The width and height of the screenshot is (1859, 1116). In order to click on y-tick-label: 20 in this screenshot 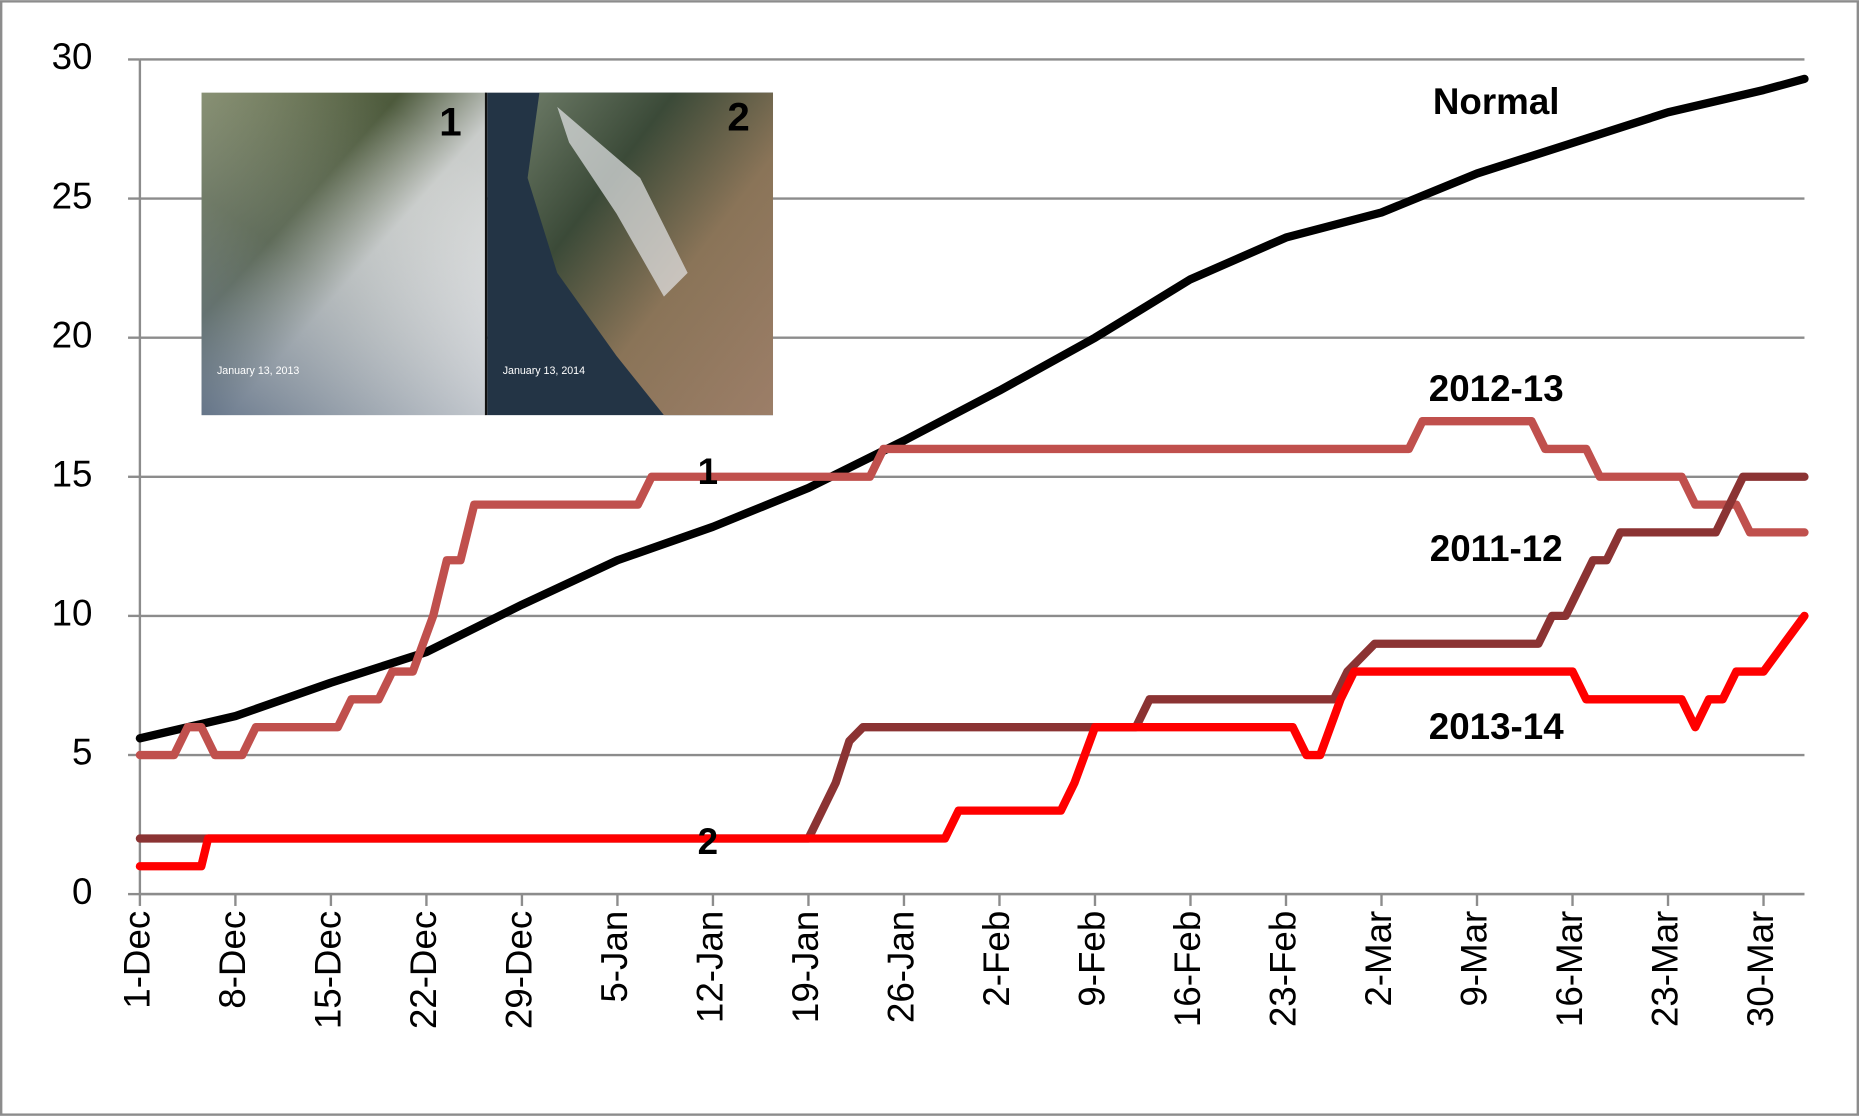, I will do `click(72, 334)`.